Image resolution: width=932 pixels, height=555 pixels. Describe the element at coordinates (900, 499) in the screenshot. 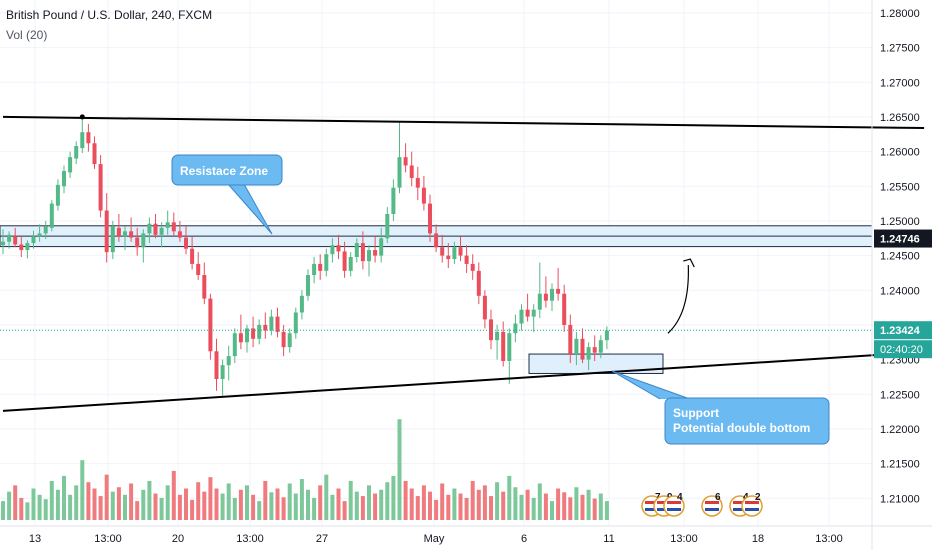

I see `price-tick-label: 1.21000` at that location.